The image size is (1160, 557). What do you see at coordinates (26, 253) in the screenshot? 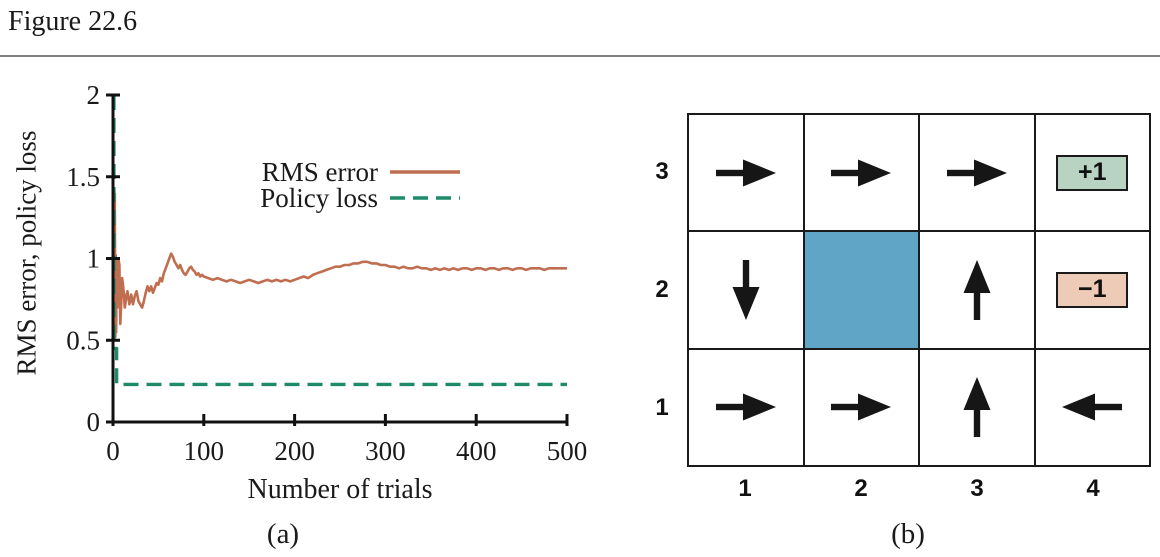
I see `y-axis-label: RMS error, policy loss` at bounding box center [26, 253].